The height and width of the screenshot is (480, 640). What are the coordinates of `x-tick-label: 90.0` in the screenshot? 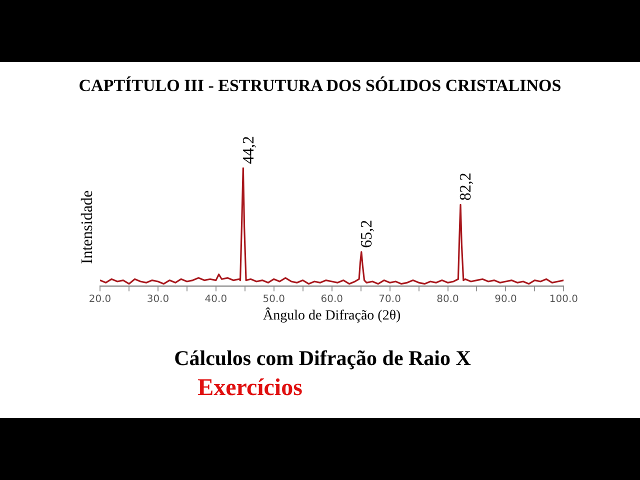 It's located at (505, 299).